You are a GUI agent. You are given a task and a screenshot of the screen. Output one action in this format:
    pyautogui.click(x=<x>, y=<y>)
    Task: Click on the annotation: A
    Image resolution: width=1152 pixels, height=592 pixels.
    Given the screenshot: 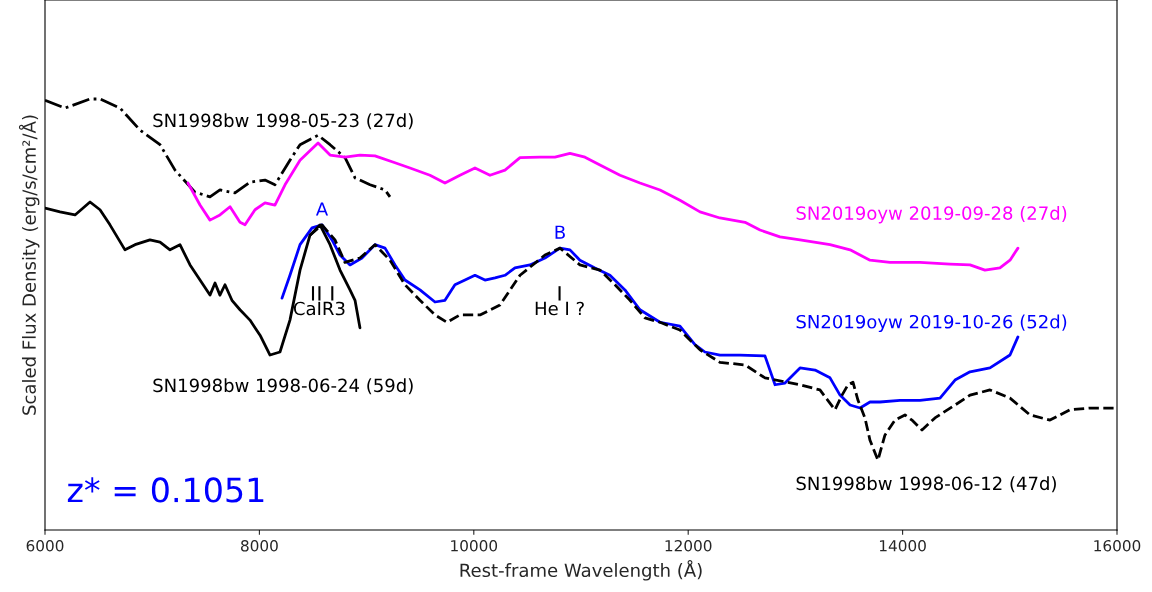 What is the action you would take?
    pyautogui.click(x=322, y=209)
    